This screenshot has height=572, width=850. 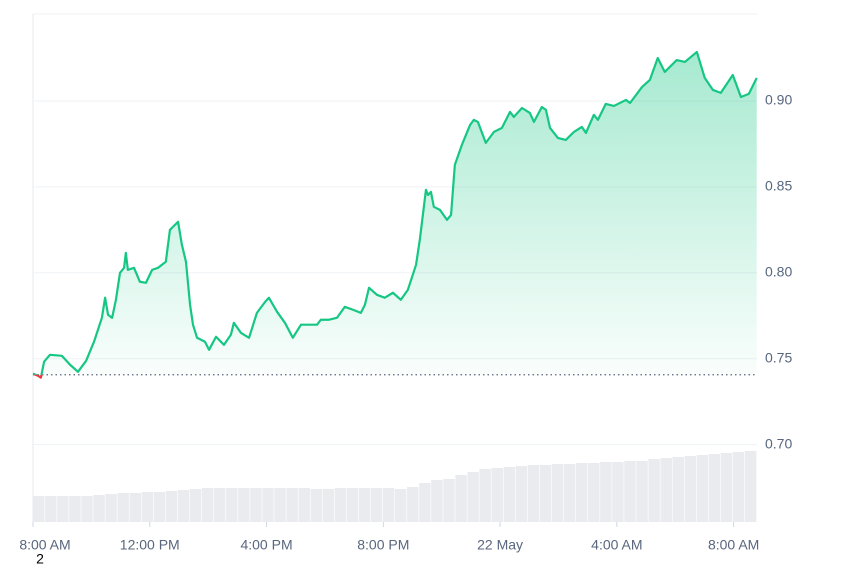 I want to click on x-tick-label: 8:00 PM, so click(x=383, y=545).